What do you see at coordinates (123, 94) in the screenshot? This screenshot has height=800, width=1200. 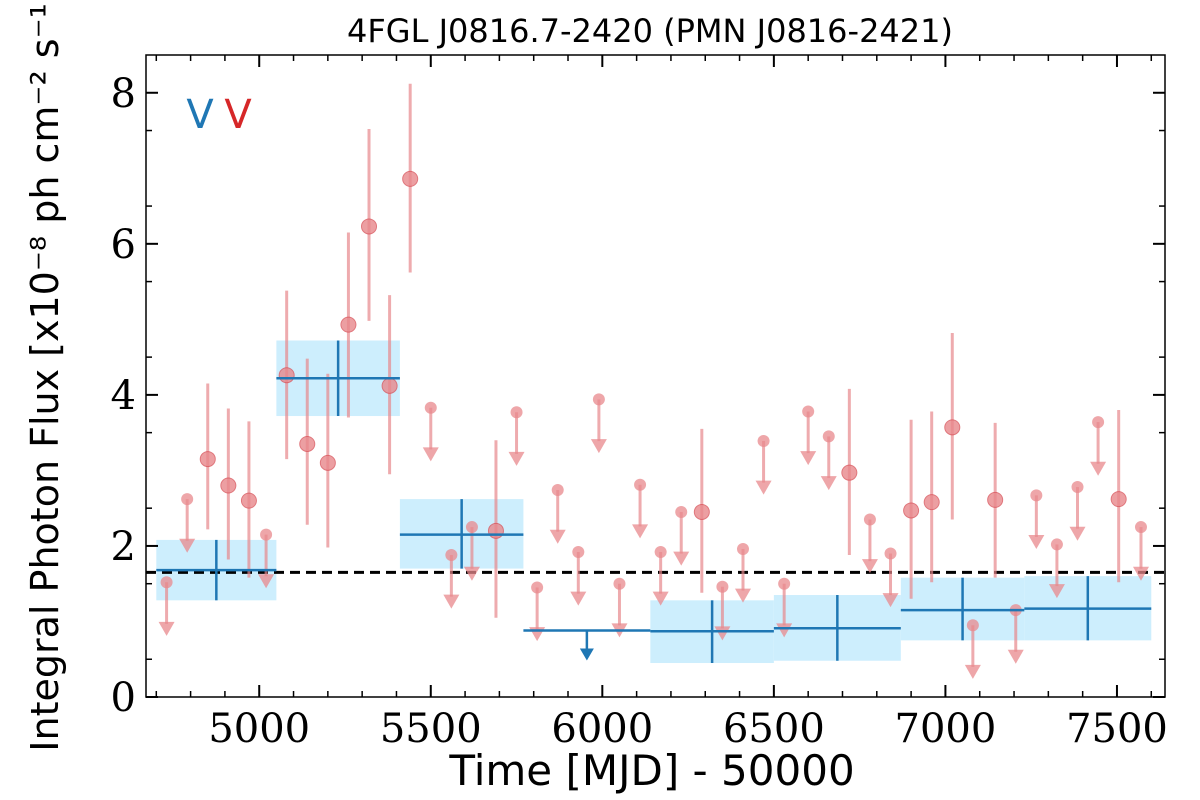 I see `y-tick-label: 8` at bounding box center [123, 94].